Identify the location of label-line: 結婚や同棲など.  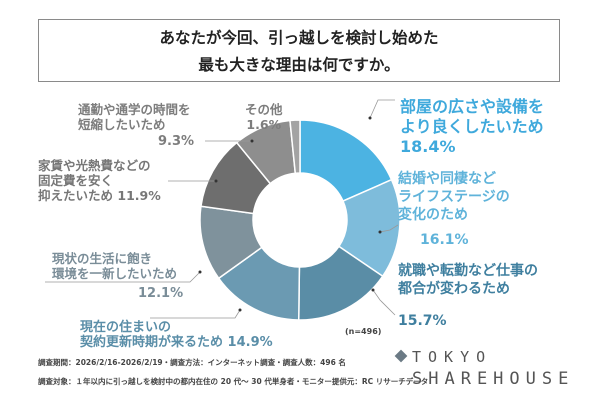
(447, 179).